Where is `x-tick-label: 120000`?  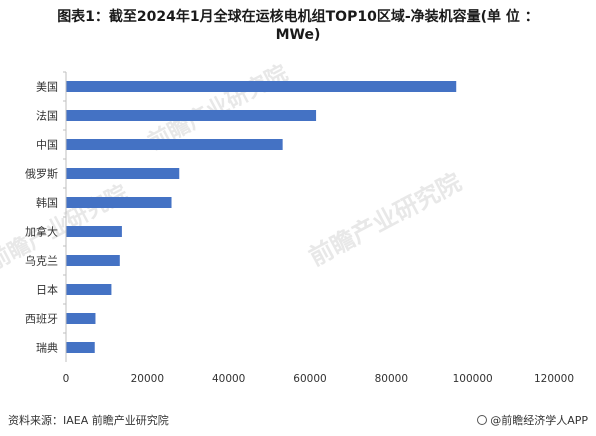
x-tick-label: 120000 is located at coordinates (554, 379).